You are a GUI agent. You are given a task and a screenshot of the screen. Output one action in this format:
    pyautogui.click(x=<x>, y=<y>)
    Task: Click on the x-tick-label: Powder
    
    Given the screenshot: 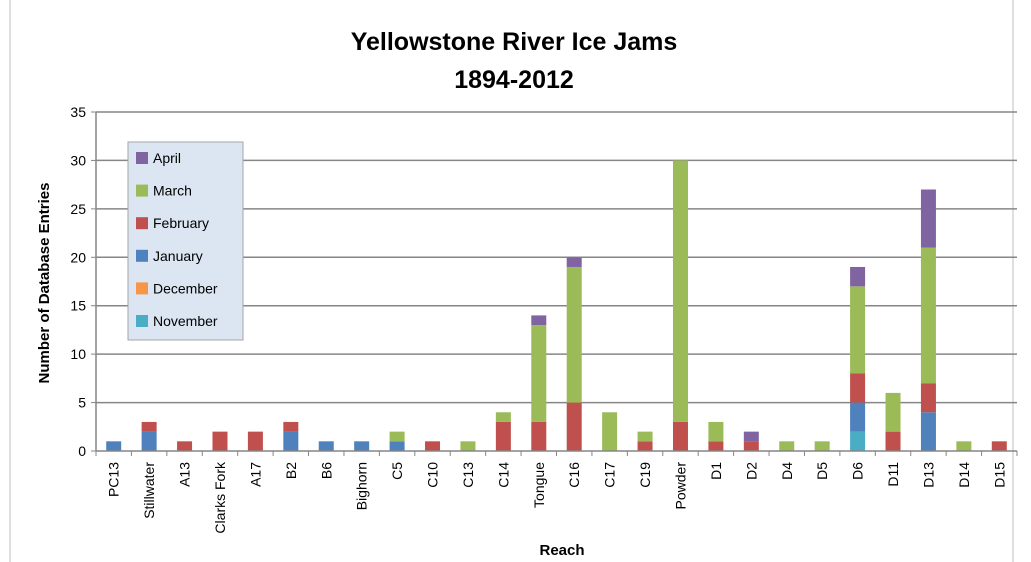 What is the action you would take?
    pyautogui.click(x=680, y=486)
    